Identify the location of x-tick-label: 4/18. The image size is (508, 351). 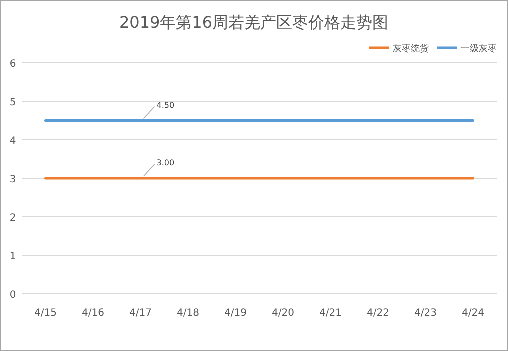
(188, 313).